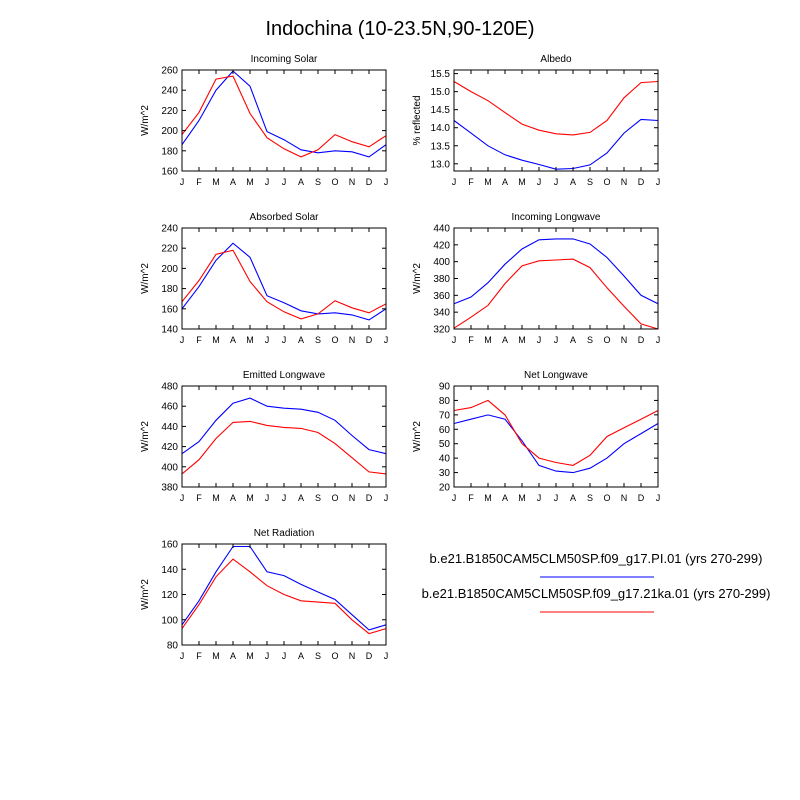 Image resolution: width=800 pixels, height=800 pixels. I want to click on y-tick-label: 90, so click(445, 387).